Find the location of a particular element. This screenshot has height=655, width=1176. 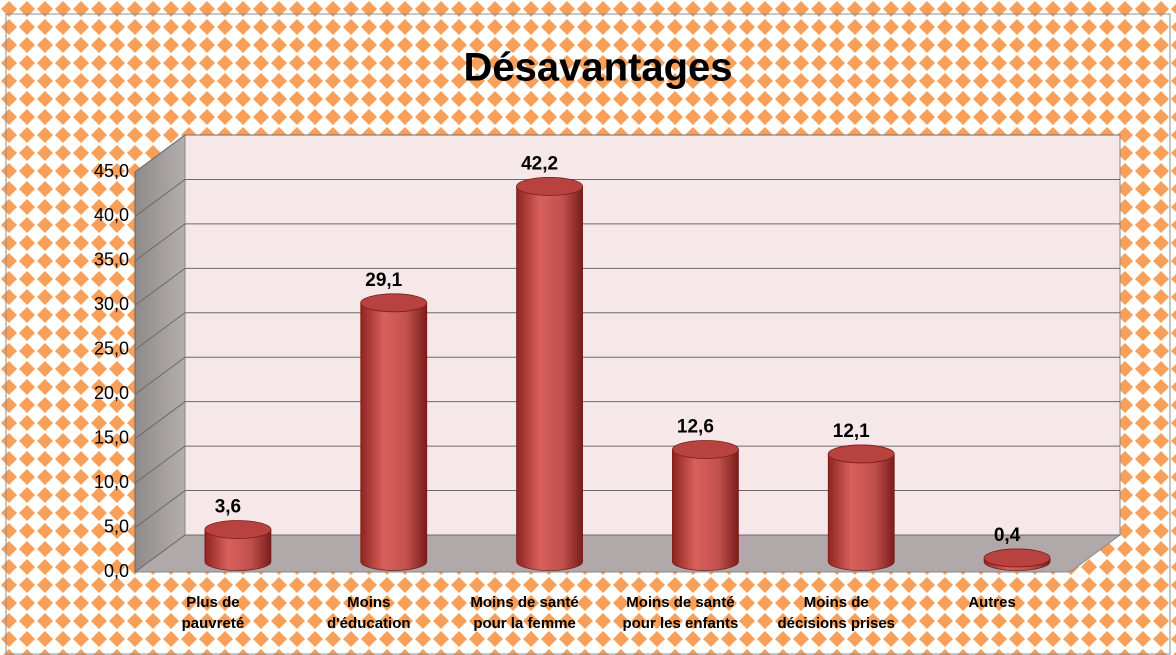

value-label: 12,6 is located at coordinates (695, 427).